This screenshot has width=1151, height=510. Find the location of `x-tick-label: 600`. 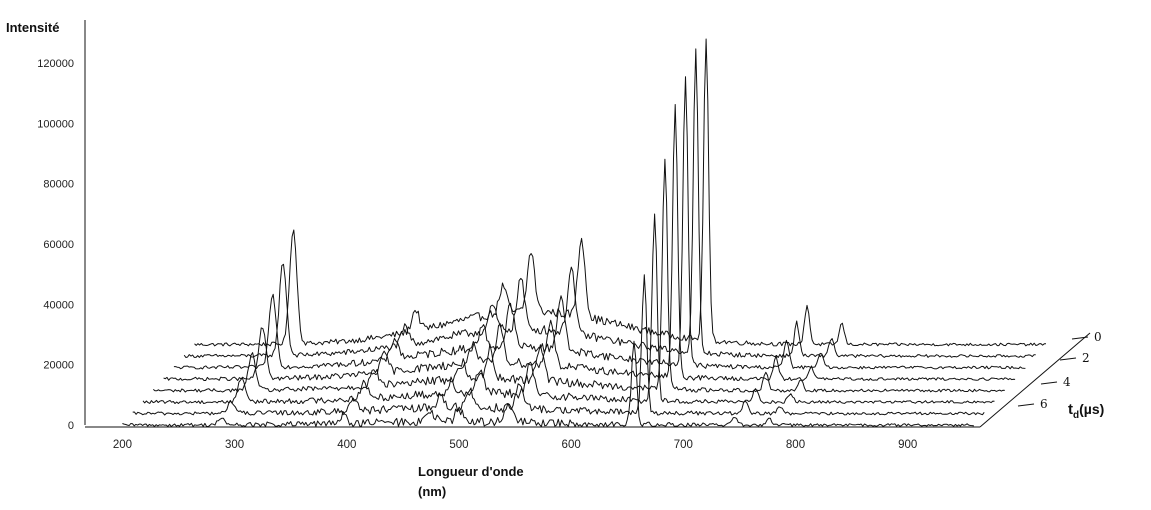

x-tick-label: 600 is located at coordinates (571, 445).